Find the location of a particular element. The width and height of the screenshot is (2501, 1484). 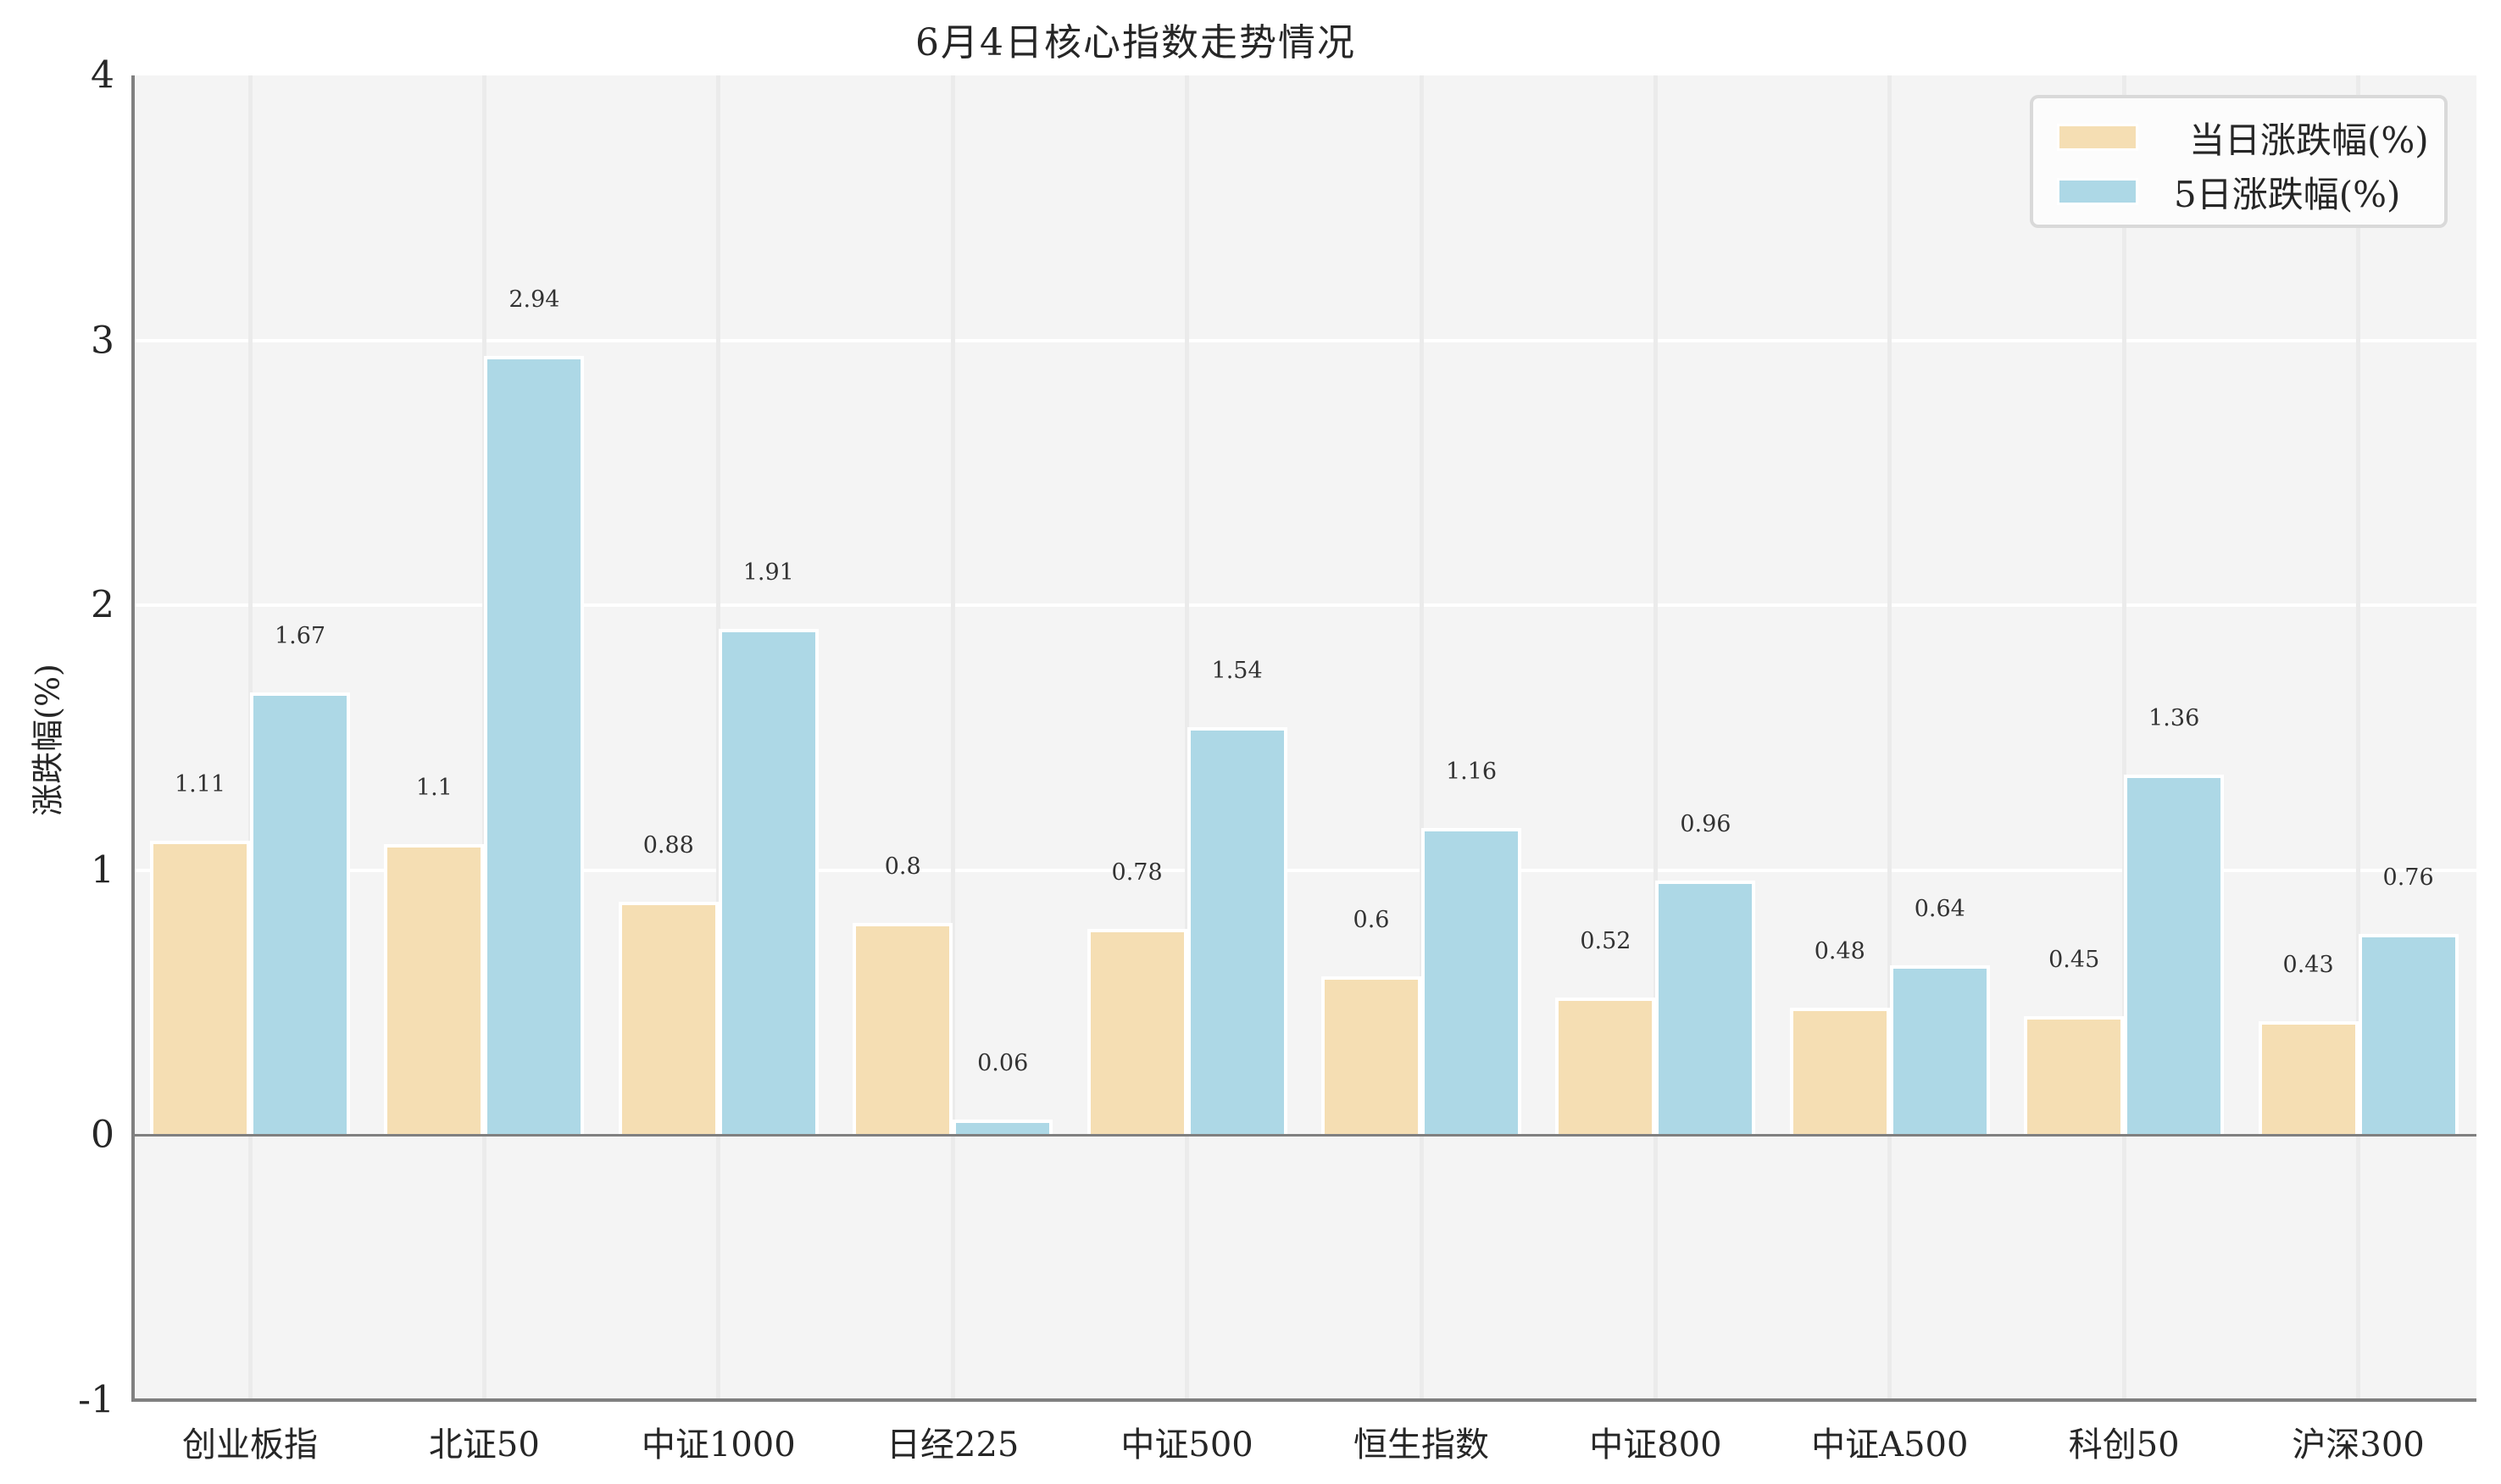

y-axis-line is located at coordinates (133, 739).